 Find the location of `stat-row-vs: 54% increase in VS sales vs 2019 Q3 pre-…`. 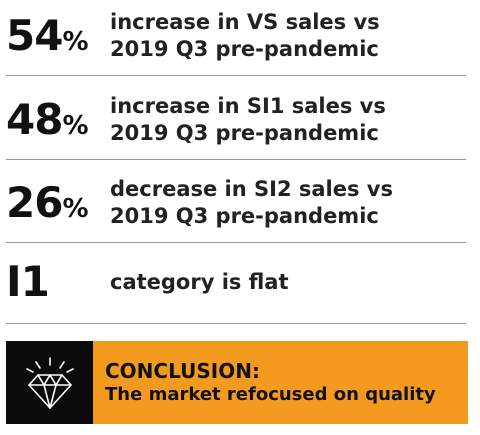

stat-row-vs: 54% increase in VS sales vs 2019 Q3 pre-… is located at coordinates (233, 36).